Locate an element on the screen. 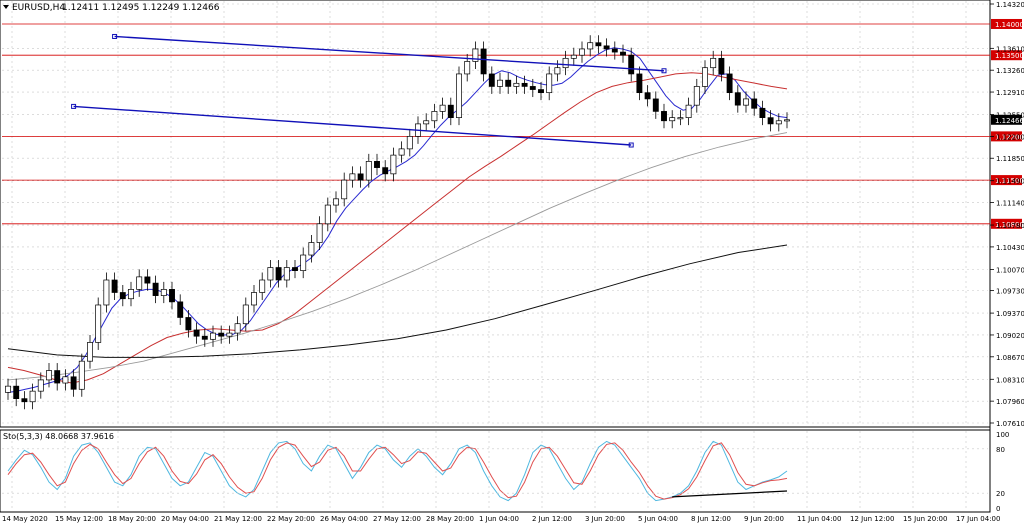 The image size is (1024, 528). price-tick-label: 1.07960 is located at coordinates (1010, 402).